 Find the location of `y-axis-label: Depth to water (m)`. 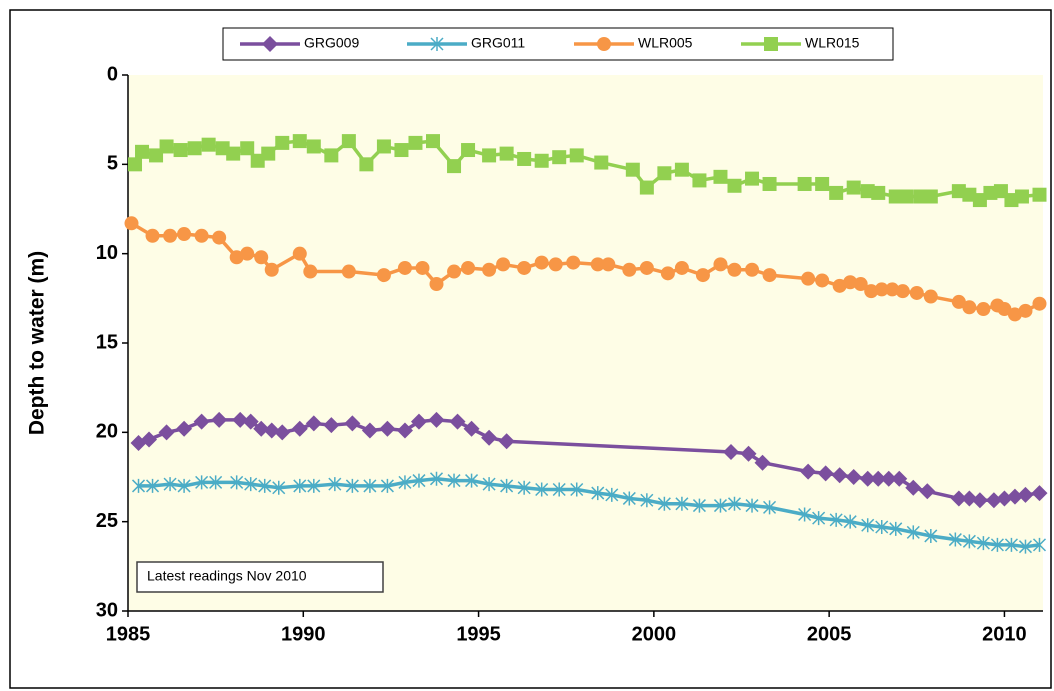

y-axis-label: Depth to water (m) is located at coordinates (37, 343).